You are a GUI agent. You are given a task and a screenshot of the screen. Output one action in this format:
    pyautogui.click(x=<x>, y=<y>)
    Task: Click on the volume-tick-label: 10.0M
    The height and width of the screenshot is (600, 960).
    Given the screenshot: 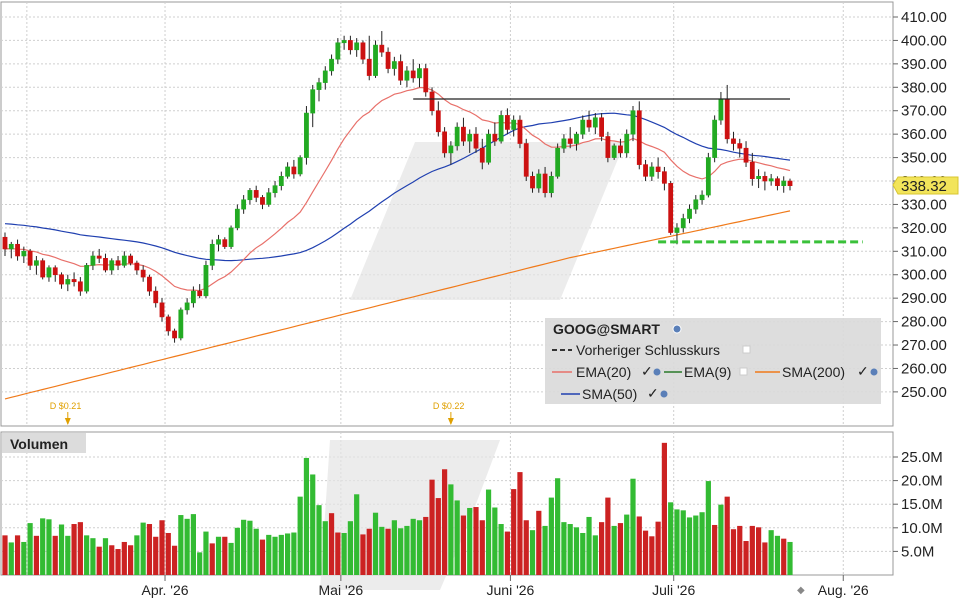 What is the action you would take?
    pyautogui.click(x=922, y=528)
    